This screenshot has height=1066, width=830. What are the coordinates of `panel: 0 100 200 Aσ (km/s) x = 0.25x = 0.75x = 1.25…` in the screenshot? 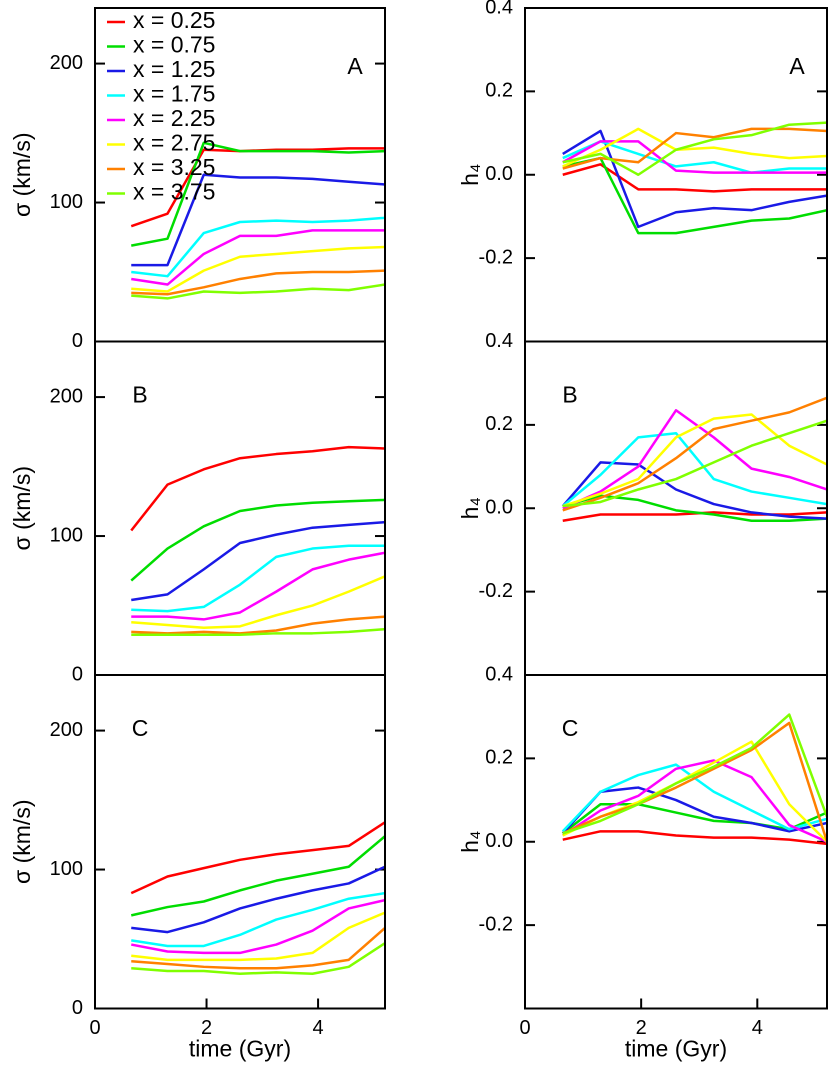 It's located at (197, 179).